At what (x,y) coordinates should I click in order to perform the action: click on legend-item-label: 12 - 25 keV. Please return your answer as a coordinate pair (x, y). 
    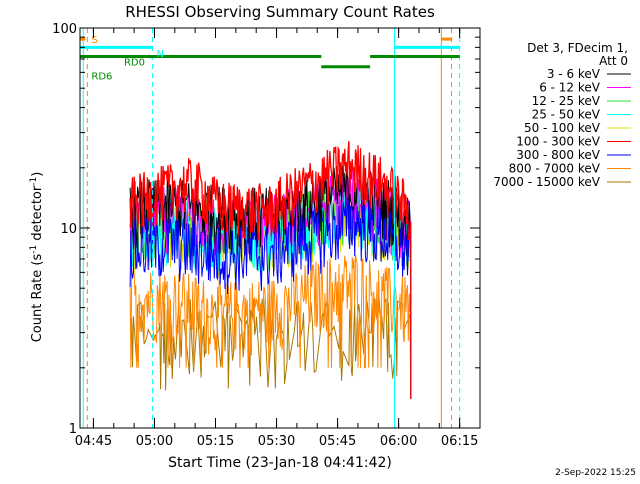
    Looking at the image, I should click on (566, 101).